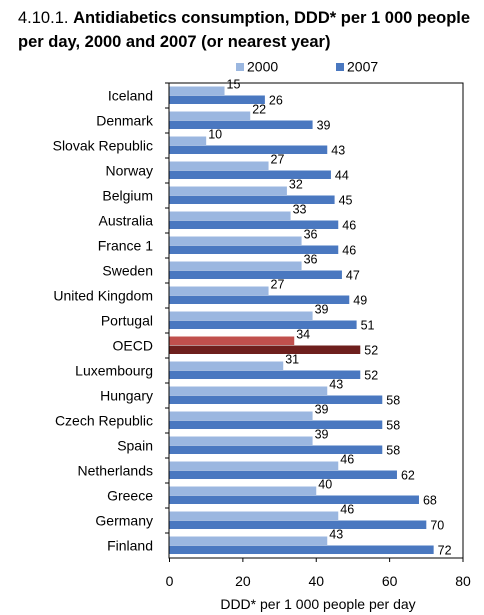 Image resolution: width=484 pixels, height=615 pixels. What do you see at coordinates (259, 299) in the screenshot?
I see `bar-united-kingdom-2007` at bounding box center [259, 299].